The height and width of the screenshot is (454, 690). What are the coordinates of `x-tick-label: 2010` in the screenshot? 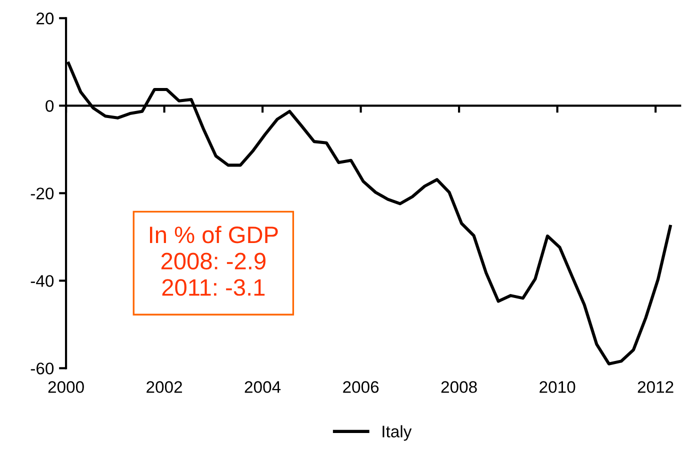 It's located at (558, 387).